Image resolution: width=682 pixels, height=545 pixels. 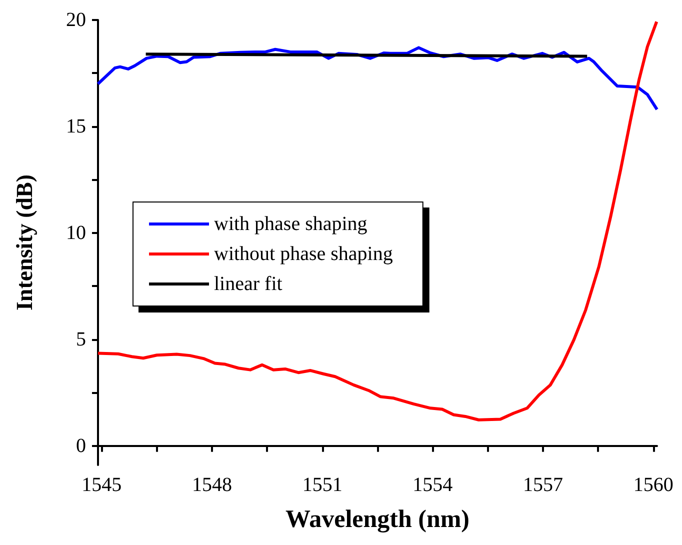 What do you see at coordinates (432, 485) in the screenshot?
I see `x-tick-label: 1554` at bounding box center [432, 485].